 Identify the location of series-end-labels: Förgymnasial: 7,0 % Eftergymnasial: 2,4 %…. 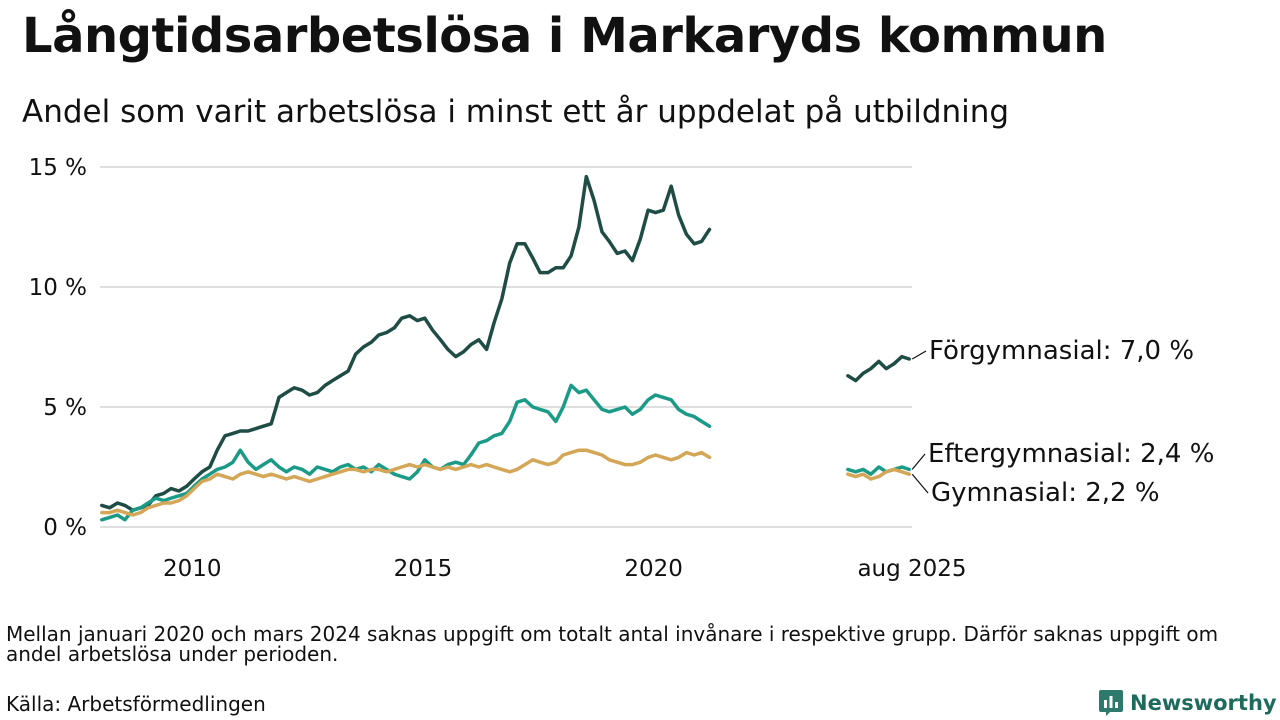
(1062, 422).